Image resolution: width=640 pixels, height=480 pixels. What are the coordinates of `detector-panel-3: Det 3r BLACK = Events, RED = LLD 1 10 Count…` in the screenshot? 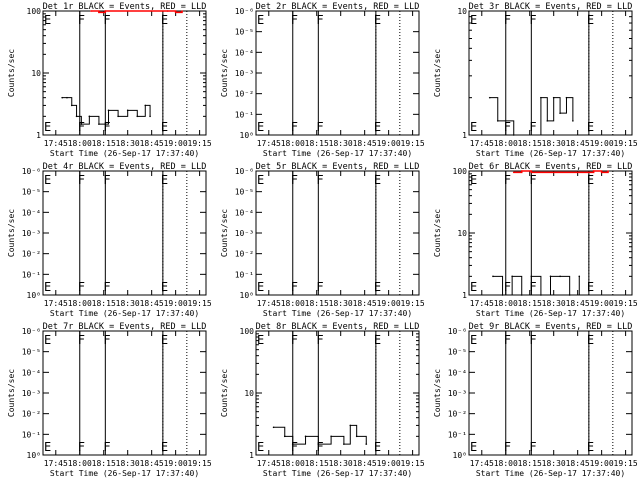 It's located at (535, 80).